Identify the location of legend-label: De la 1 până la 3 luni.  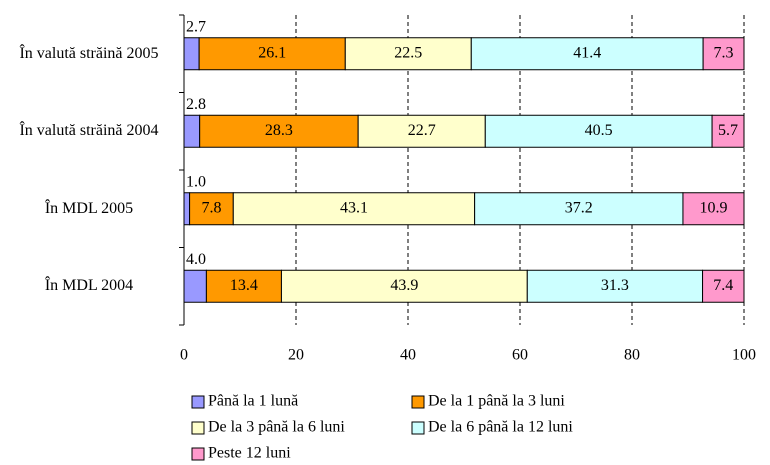
(496, 401).